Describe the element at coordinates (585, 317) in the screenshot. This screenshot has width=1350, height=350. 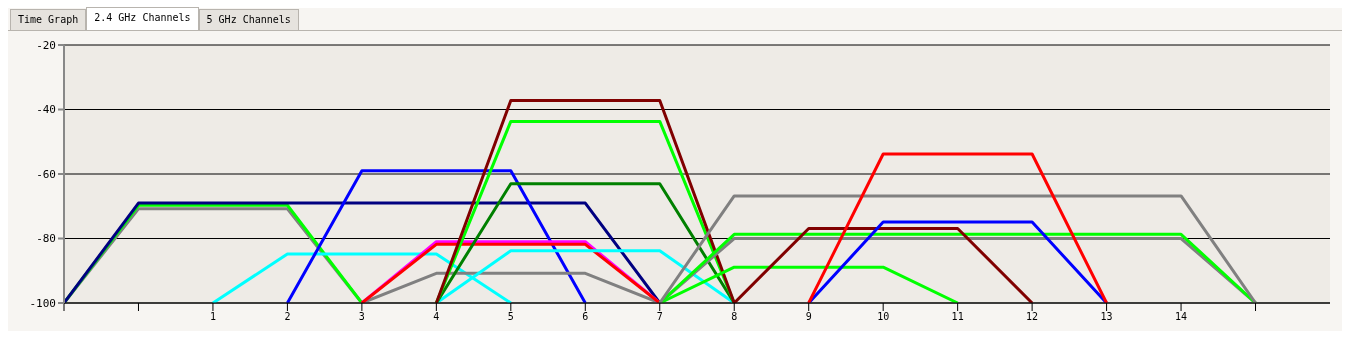
I see `x-tick-label: 6` at that location.